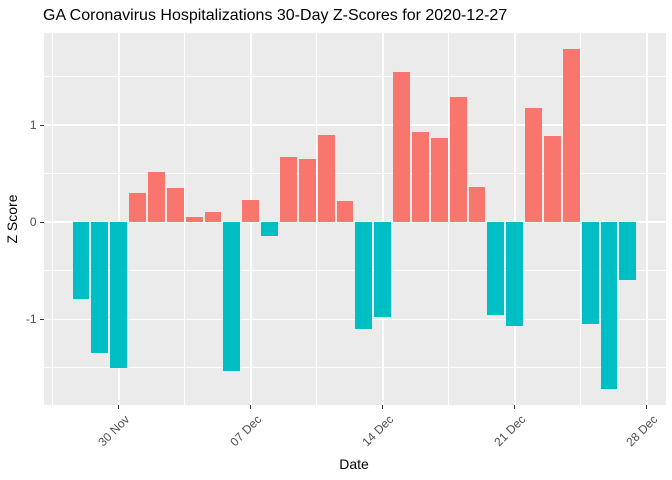 The width and height of the screenshot is (672, 480). Describe the element at coordinates (377, 431) in the screenshot. I see `x-tick-label: 14 Dec` at that location.